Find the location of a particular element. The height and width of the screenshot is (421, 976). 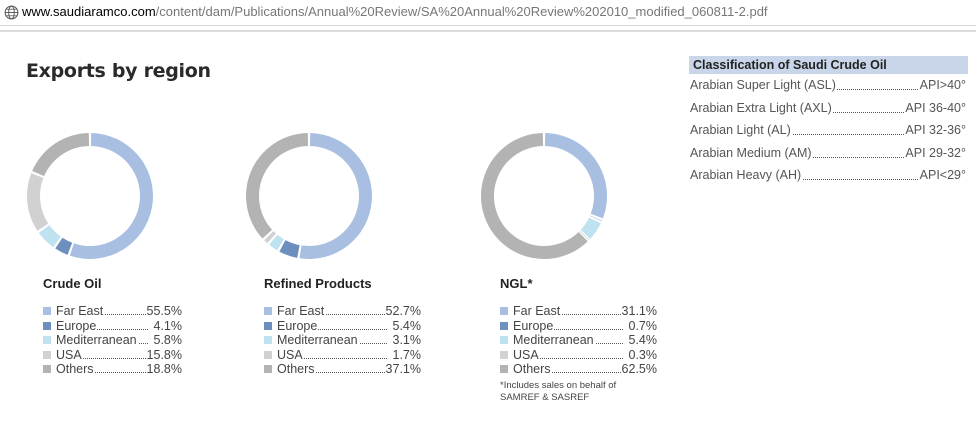

legend-value: 37.1% is located at coordinates (403, 369).